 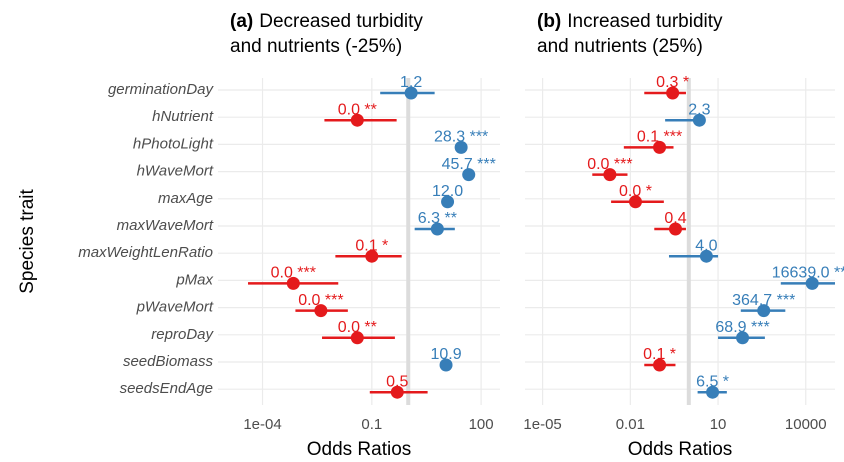 What do you see at coordinates (763, 300) in the screenshot?
I see `value-label: 364.7 ***` at bounding box center [763, 300].